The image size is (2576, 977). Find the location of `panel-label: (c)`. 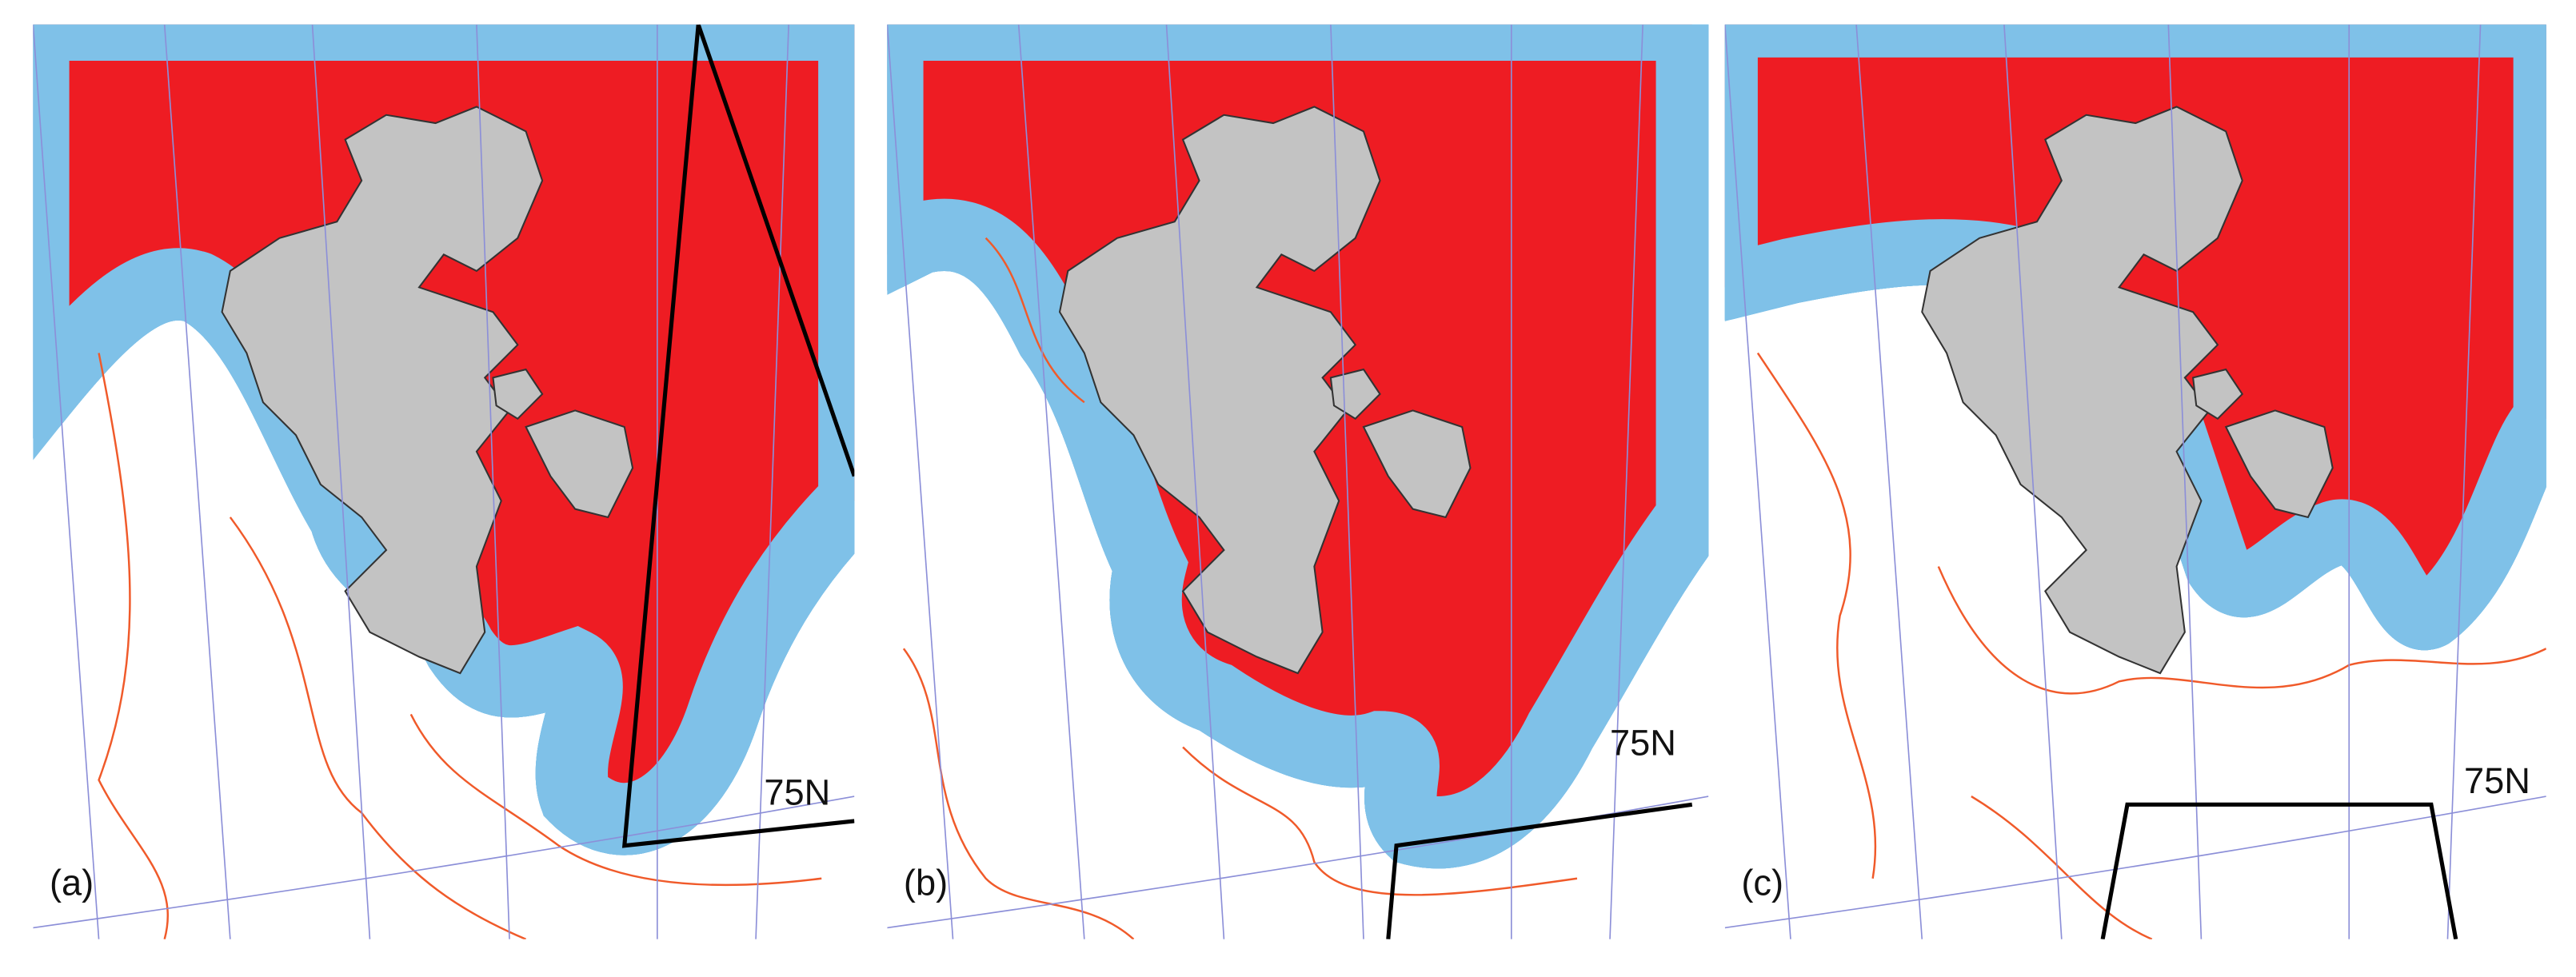

panel-label: (c) is located at coordinates (1762, 882).